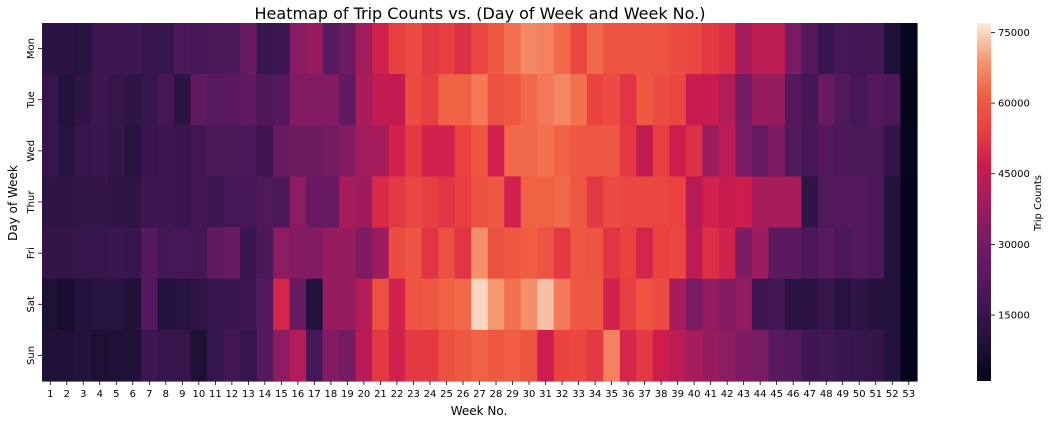  What do you see at coordinates (628, 394) in the screenshot?
I see `x-tick-label: 36` at bounding box center [628, 394].